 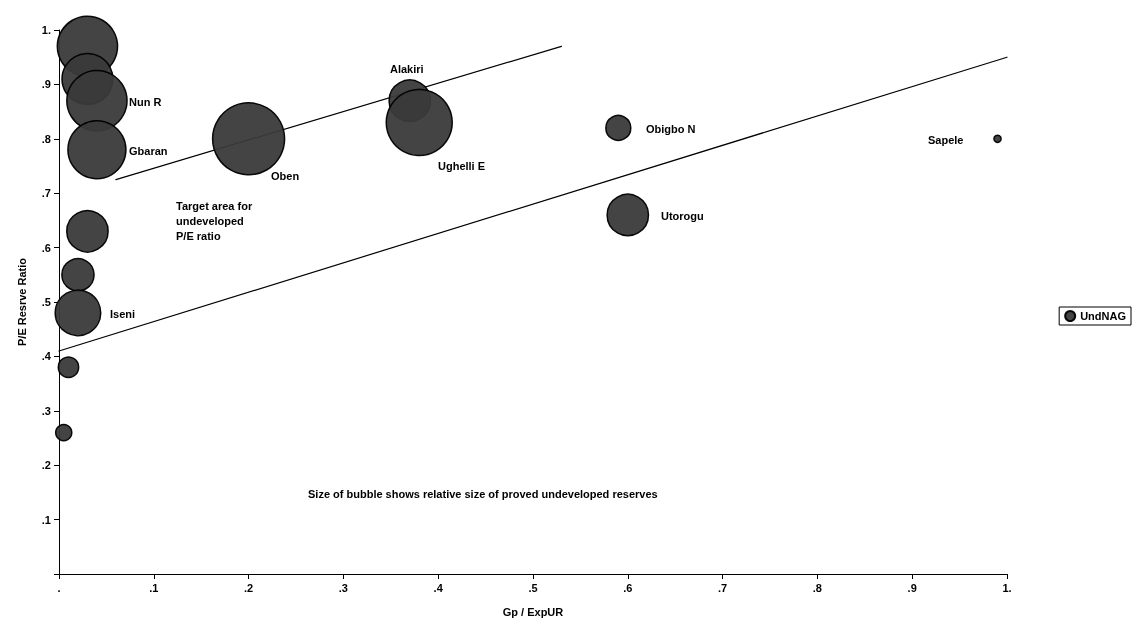 What do you see at coordinates (946, 139) in the screenshot?
I see `annotation: Sapele` at bounding box center [946, 139].